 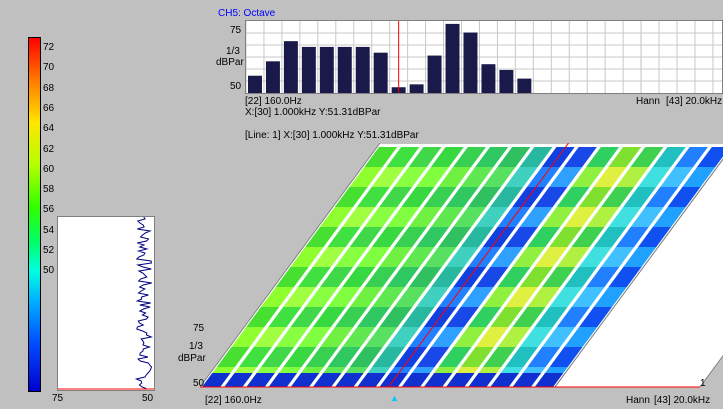 What do you see at coordinates (199, 328) in the screenshot?
I see `waterfall-y-top: 75` at bounding box center [199, 328].